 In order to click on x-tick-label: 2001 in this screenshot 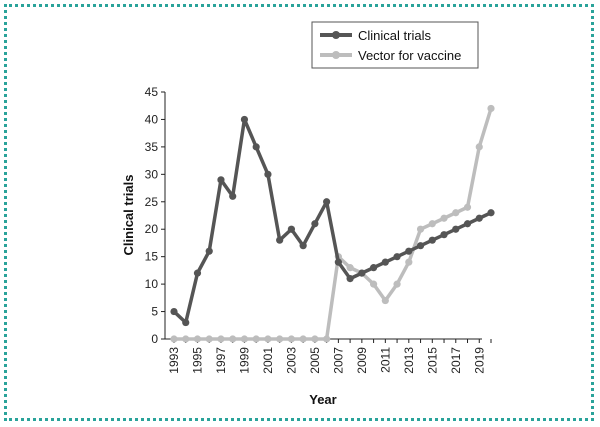, I will do `click(268, 360)`.